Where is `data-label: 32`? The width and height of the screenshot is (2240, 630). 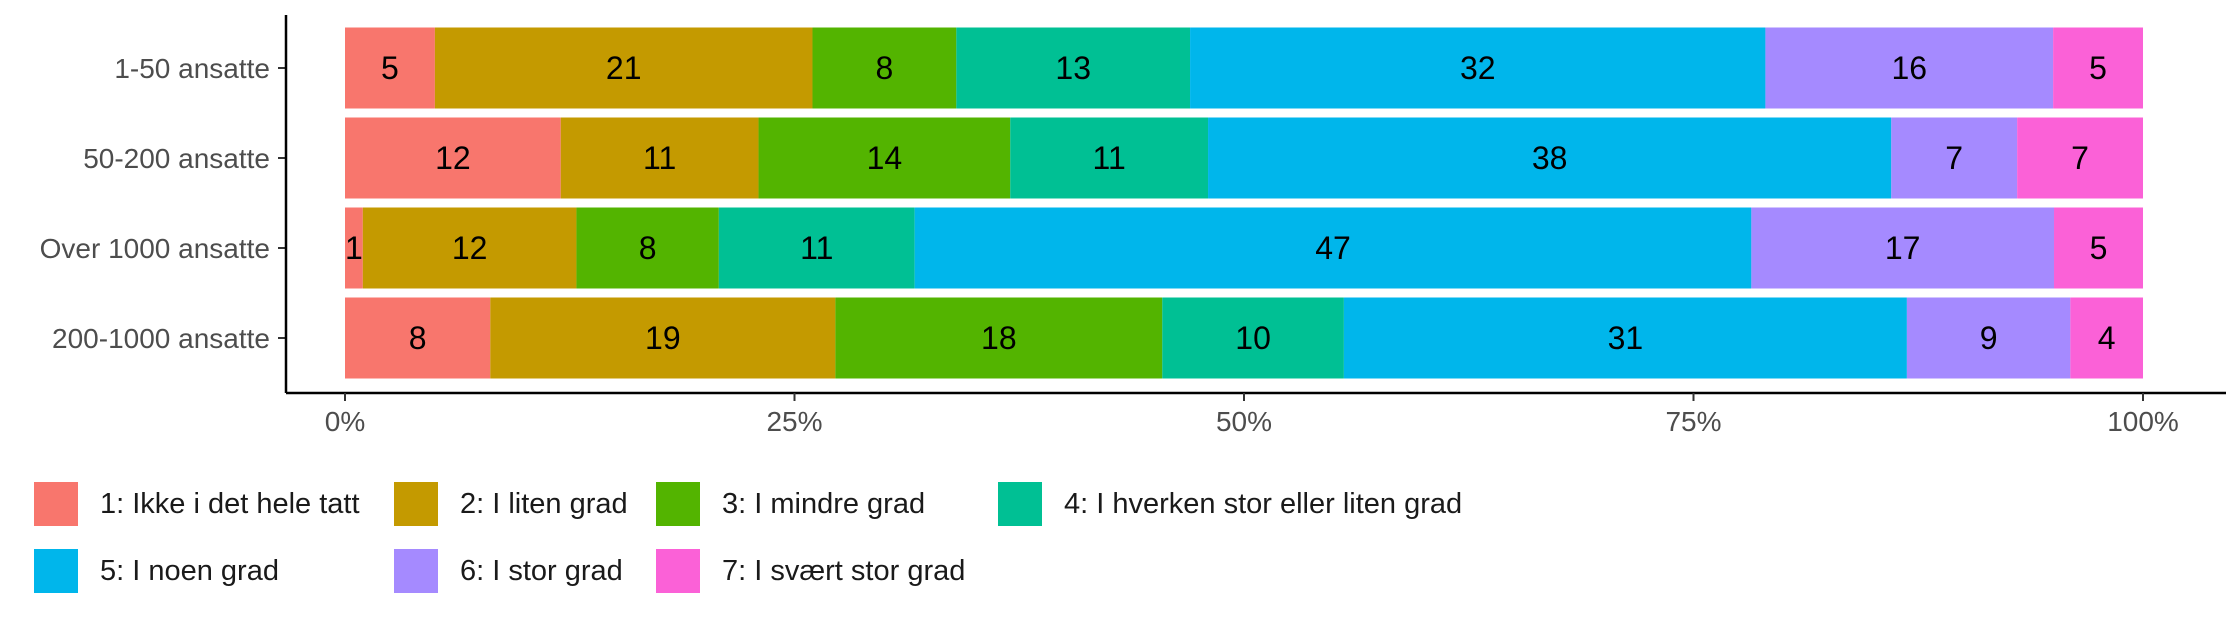 data-label: 32 is located at coordinates (1478, 68).